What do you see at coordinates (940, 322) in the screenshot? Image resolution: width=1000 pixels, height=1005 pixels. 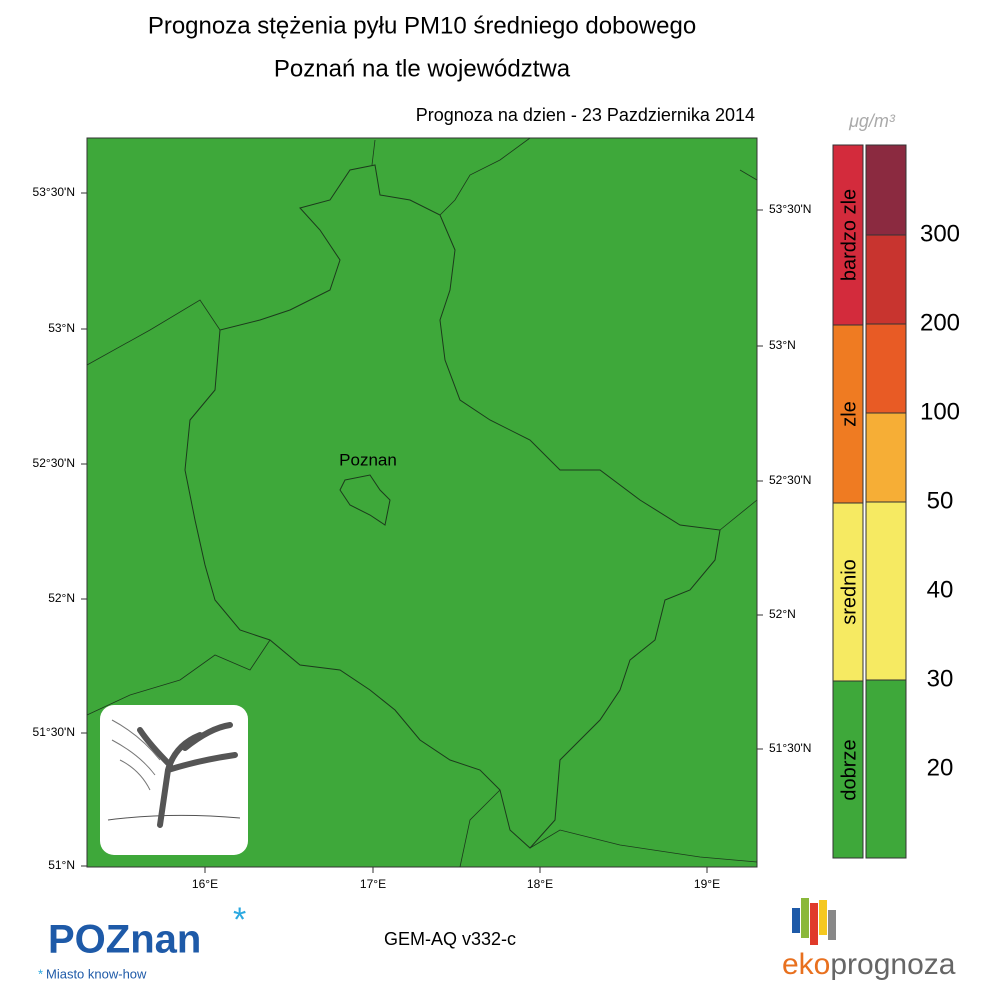 I see `level-label: 200` at bounding box center [940, 322].